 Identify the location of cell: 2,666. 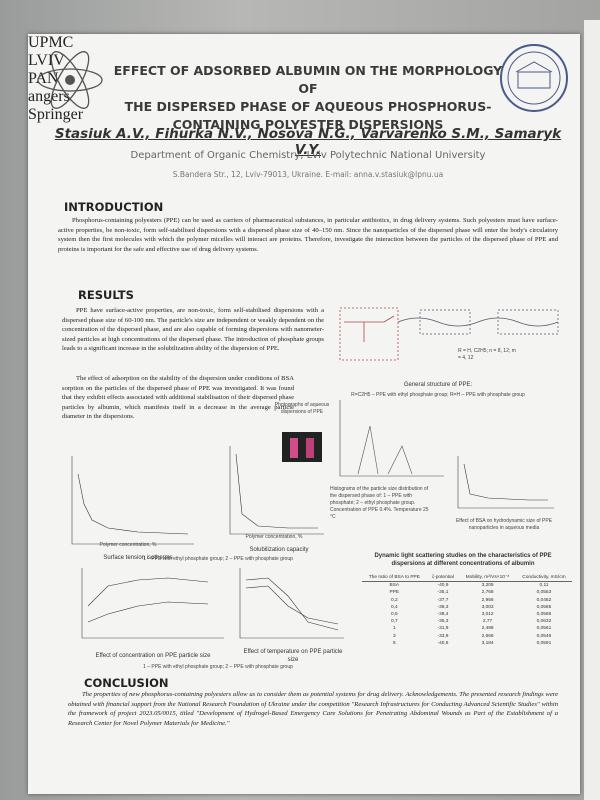
(487, 636).